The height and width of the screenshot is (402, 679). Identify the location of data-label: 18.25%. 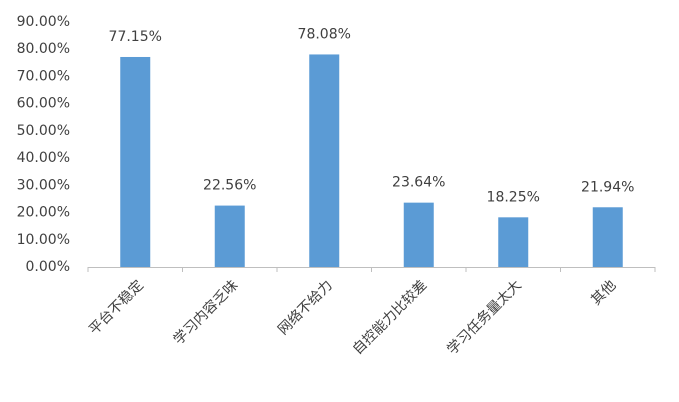
(513, 197).